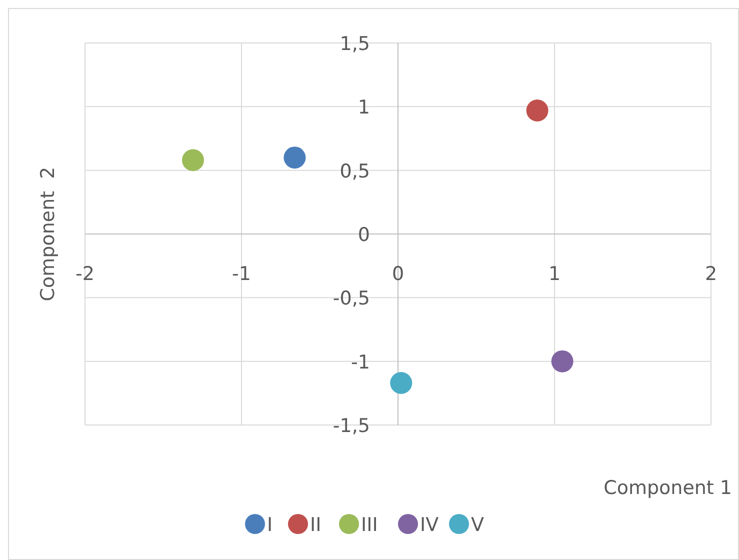  I want to click on legend-label: IV, so click(429, 525).